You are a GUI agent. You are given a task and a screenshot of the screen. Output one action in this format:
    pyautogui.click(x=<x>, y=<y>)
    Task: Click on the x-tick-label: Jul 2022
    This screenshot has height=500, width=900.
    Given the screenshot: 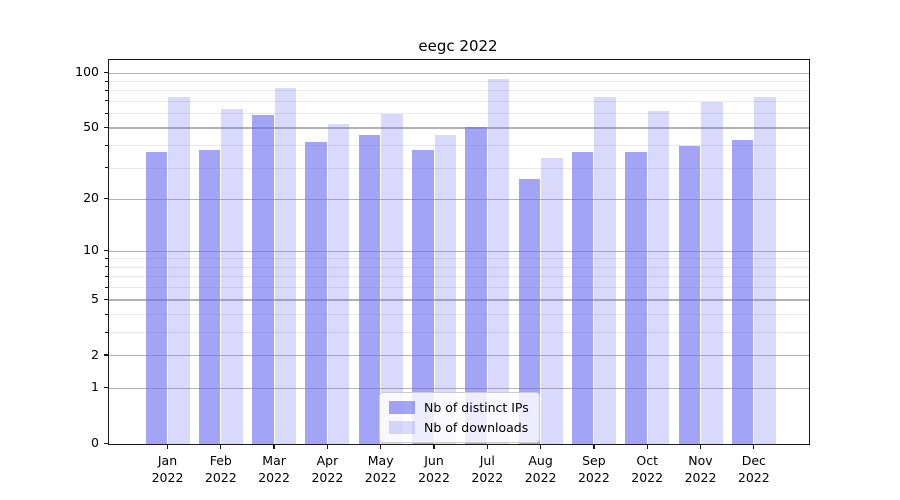 What is the action you would take?
    pyautogui.click(x=487, y=469)
    